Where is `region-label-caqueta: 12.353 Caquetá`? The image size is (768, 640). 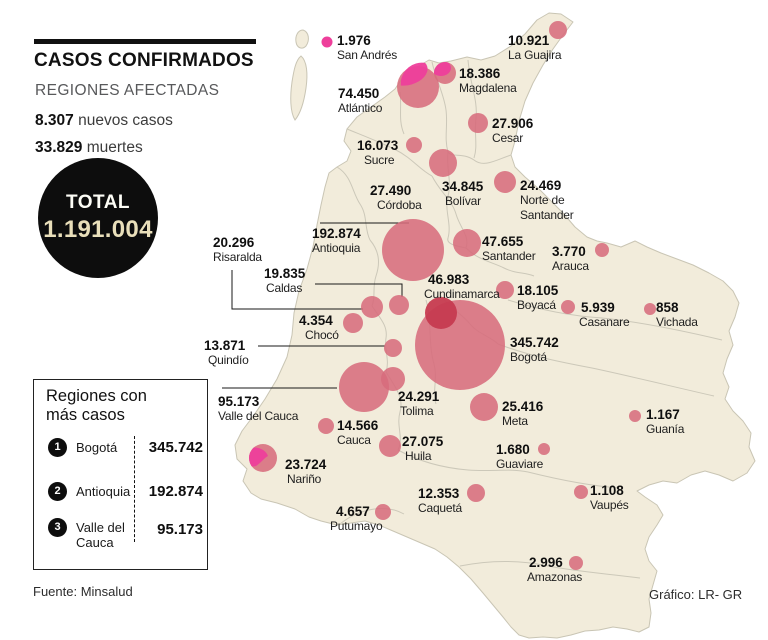 region-label-caqueta: 12.353 Caquetá is located at coordinates (440, 501).